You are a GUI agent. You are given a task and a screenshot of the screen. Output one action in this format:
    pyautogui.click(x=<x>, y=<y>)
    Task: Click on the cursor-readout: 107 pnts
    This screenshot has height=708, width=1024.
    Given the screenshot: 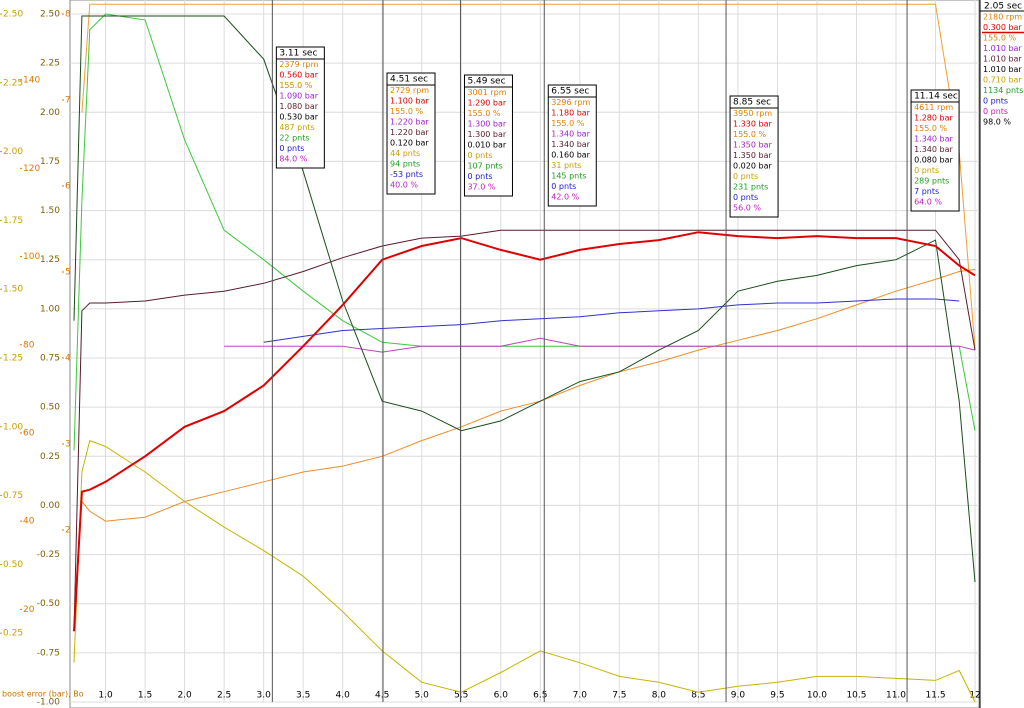 What is the action you would take?
    pyautogui.click(x=484, y=166)
    